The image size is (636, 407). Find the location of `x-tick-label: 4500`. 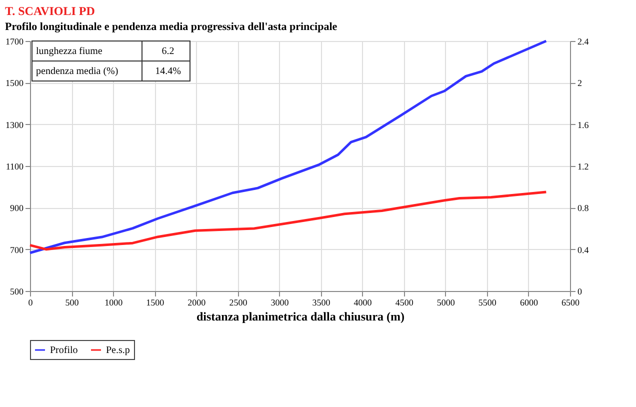

x-tick-label: 4500 is located at coordinates (404, 303).